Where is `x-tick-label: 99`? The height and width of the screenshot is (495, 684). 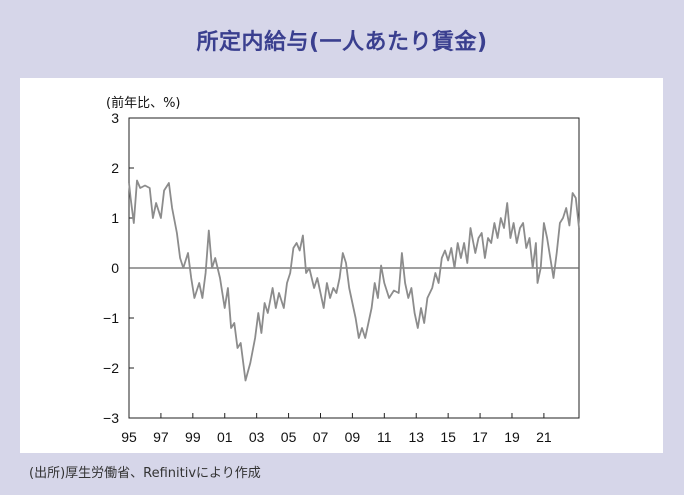 x-tick-label: 99 is located at coordinates (193, 437).